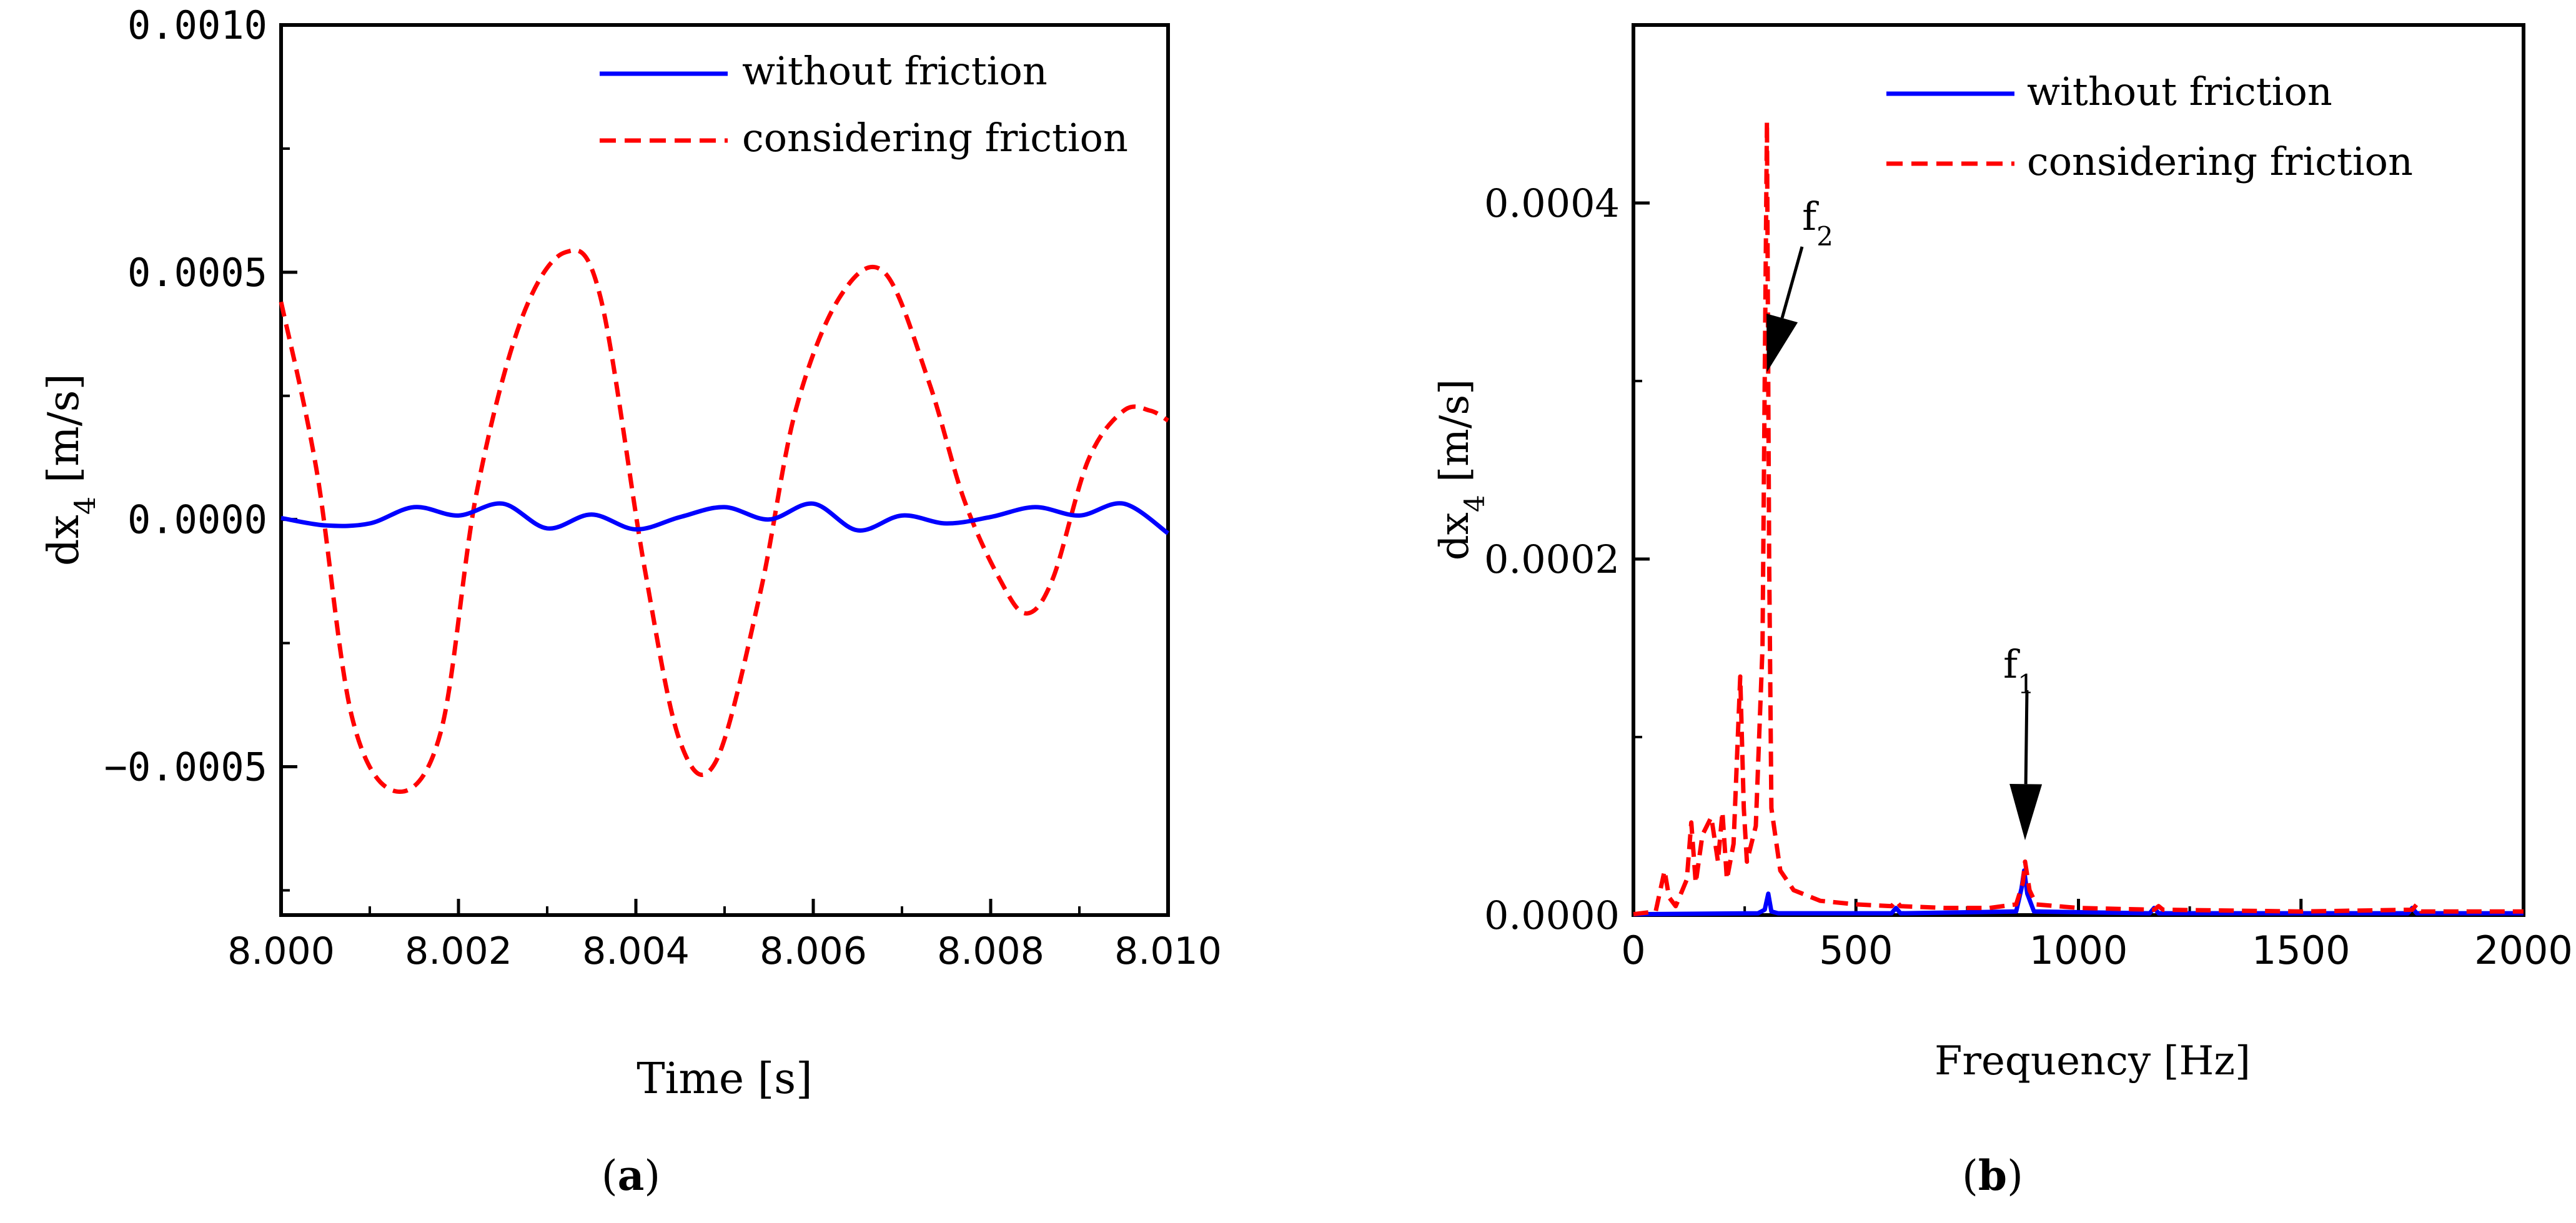  Describe the element at coordinates (724, 936) in the screenshot. I see `x-ticks-a: 8.000 8.002 8.004 8.006 8.008 8.010` at that location.